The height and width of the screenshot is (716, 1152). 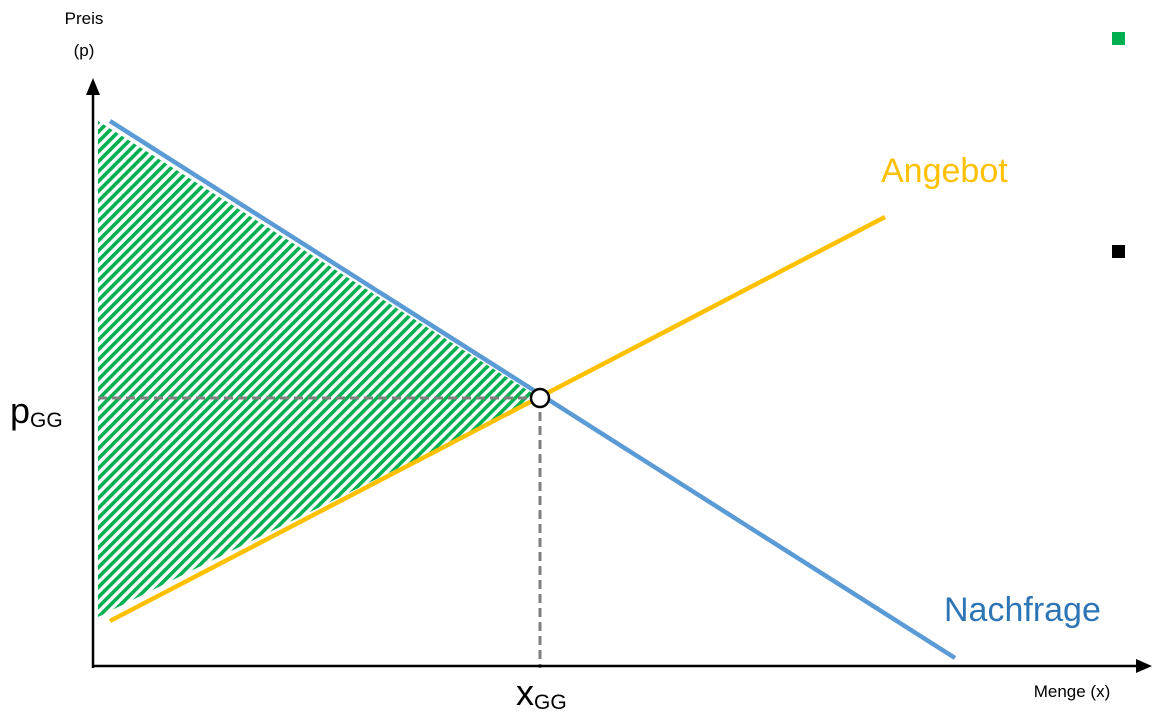 I want to click on equilibrium-quantity-subscript: GG, so click(x=550, y=702).